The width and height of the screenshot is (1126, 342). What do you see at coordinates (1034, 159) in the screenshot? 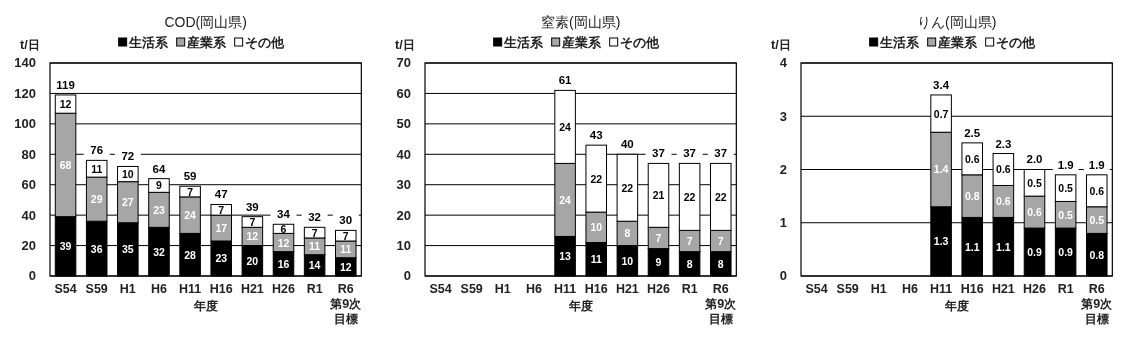
I see `total-label: 2.0` at bounding box center [1034, 159].